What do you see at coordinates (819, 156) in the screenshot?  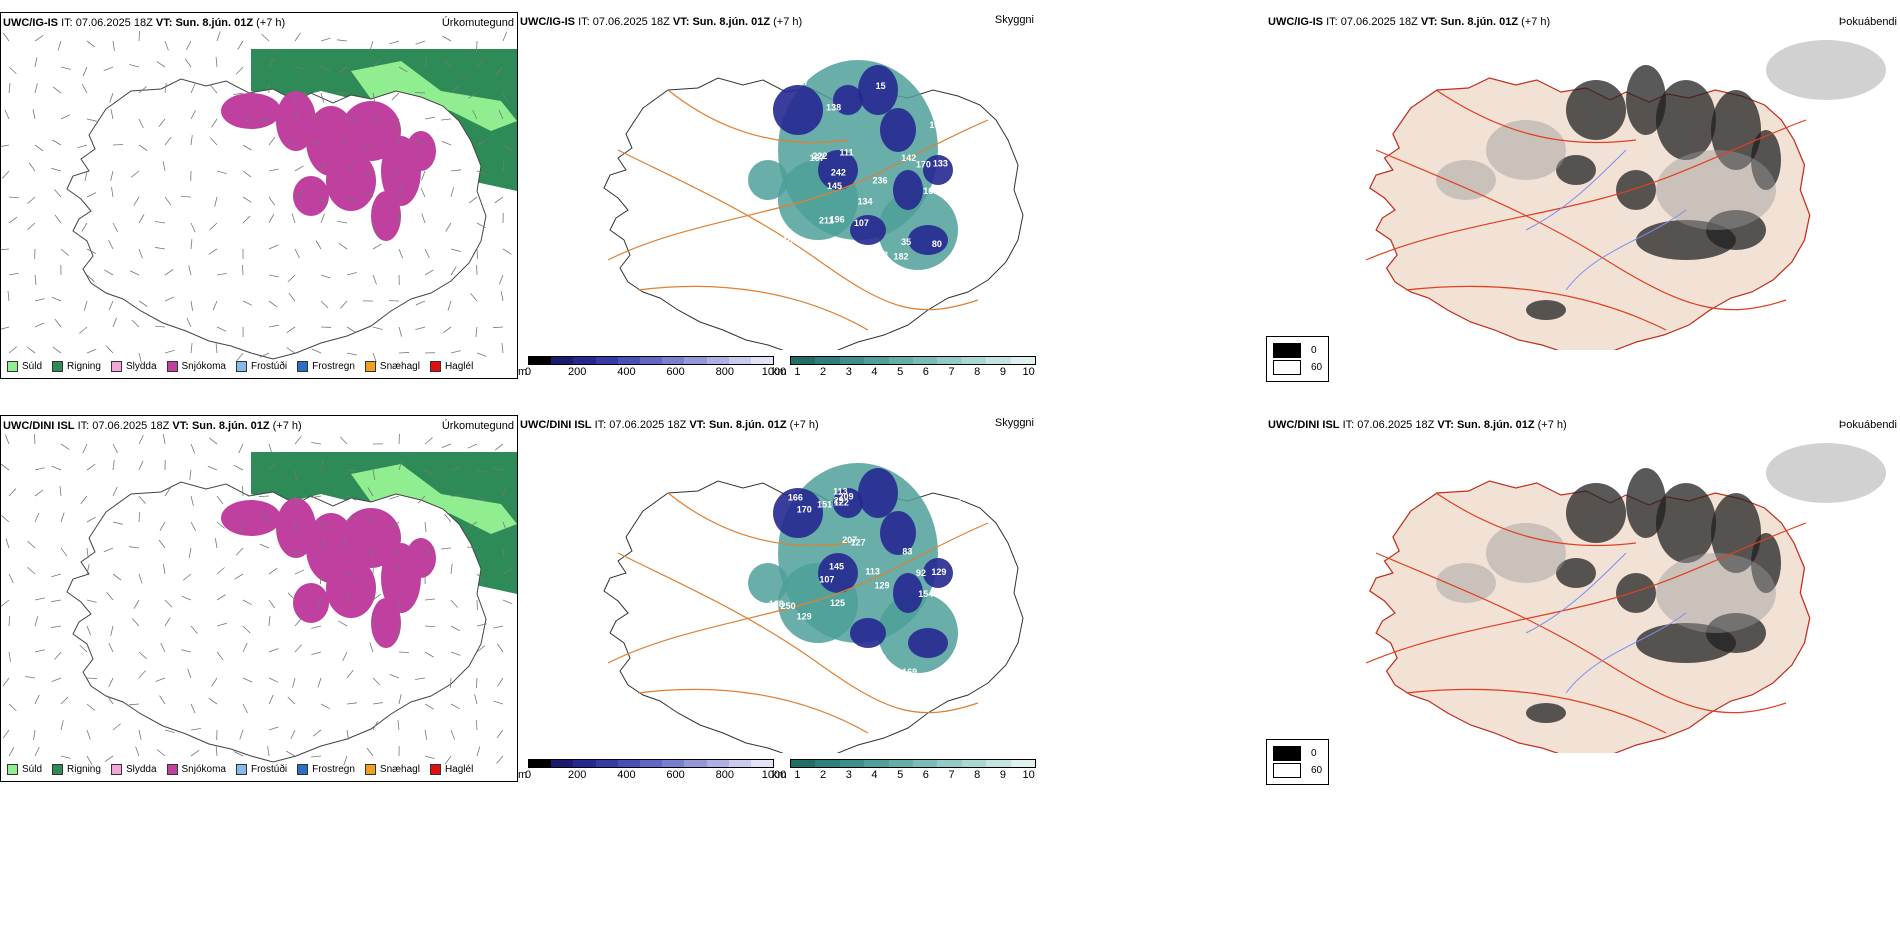 I see `cloud-base-label: 222` at bounding box center [819, 156].